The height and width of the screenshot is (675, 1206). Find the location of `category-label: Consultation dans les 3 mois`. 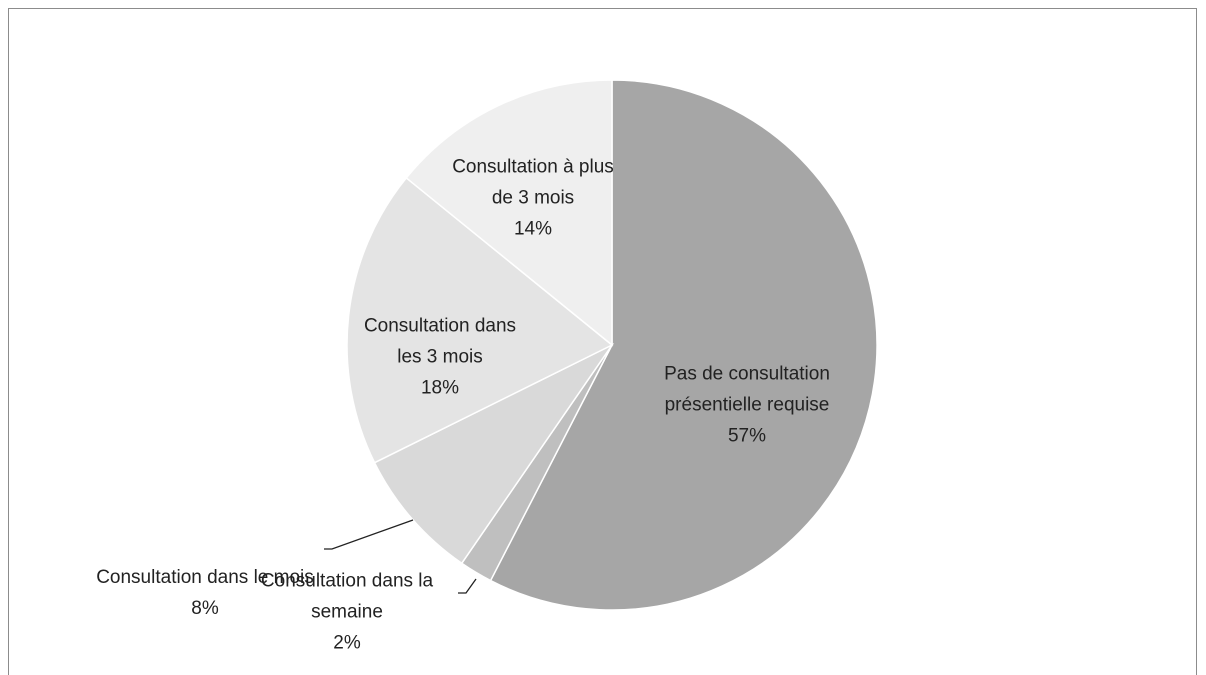

category-label: Consultation dans les 3 mois is located at coordinates (440, 341).